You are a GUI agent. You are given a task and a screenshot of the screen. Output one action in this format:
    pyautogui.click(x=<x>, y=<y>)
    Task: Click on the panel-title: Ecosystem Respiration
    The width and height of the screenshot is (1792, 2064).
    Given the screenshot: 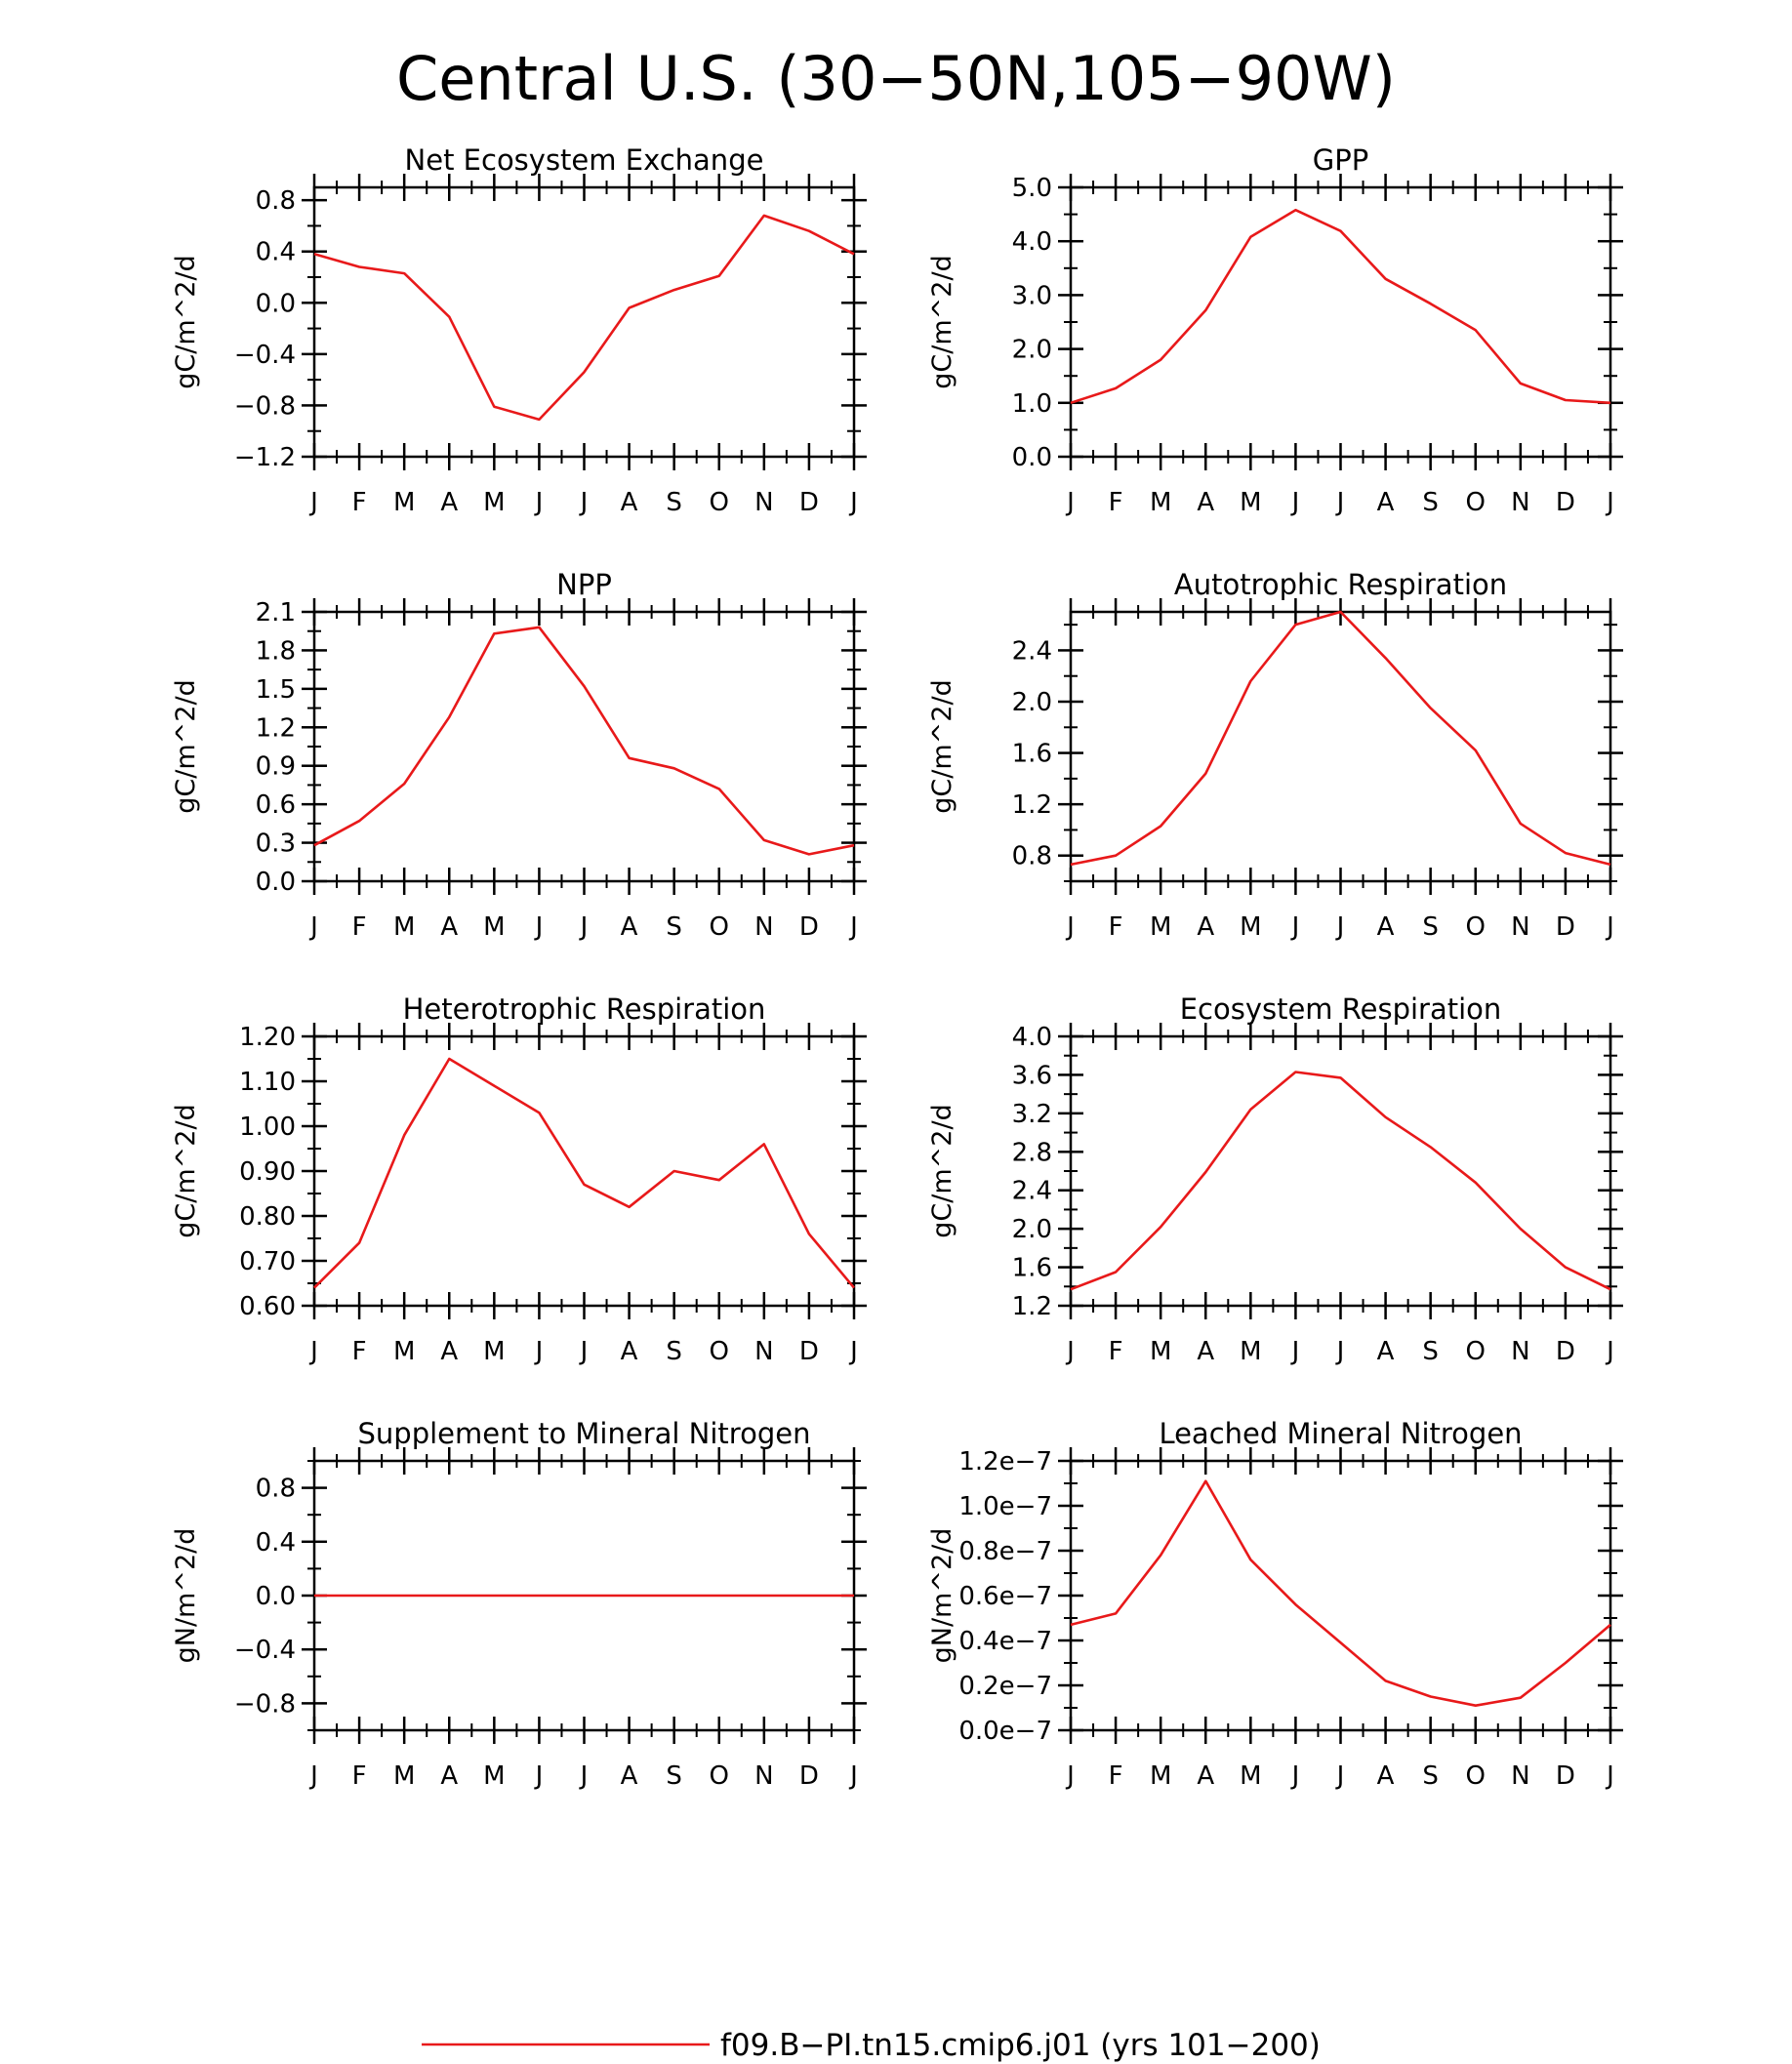 What is the action you would take?
    pyautogui.click(x=1341, y=1009)
    